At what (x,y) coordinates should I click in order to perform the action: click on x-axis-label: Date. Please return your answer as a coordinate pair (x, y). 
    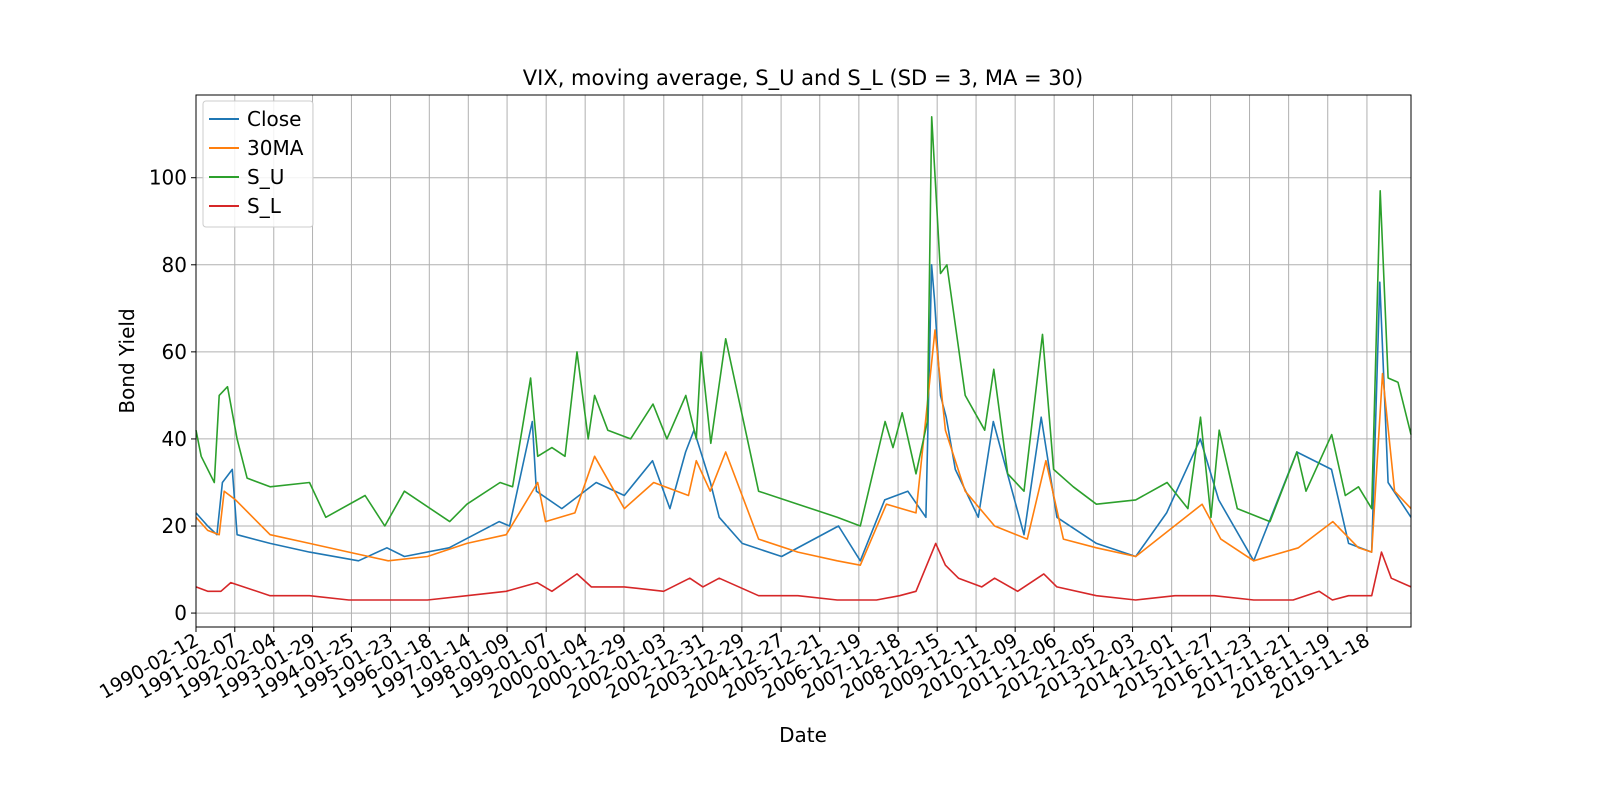
    Looking at the image, I should click on (803, 735).